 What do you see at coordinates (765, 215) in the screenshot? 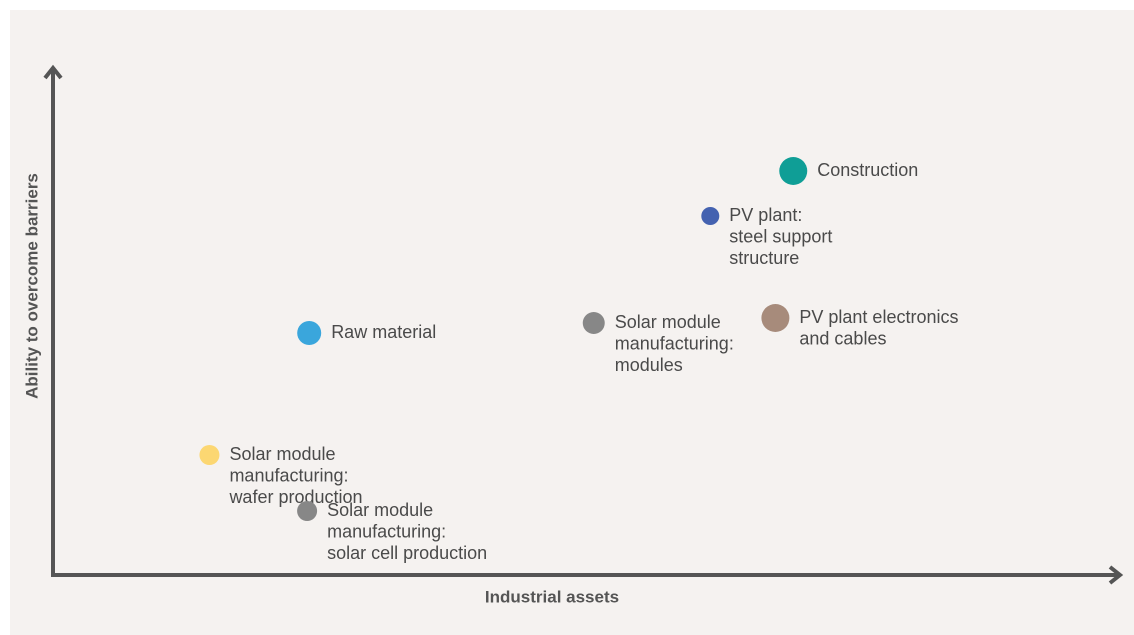
I see `point-label: PV plant:` at bounding box center [765, 215].